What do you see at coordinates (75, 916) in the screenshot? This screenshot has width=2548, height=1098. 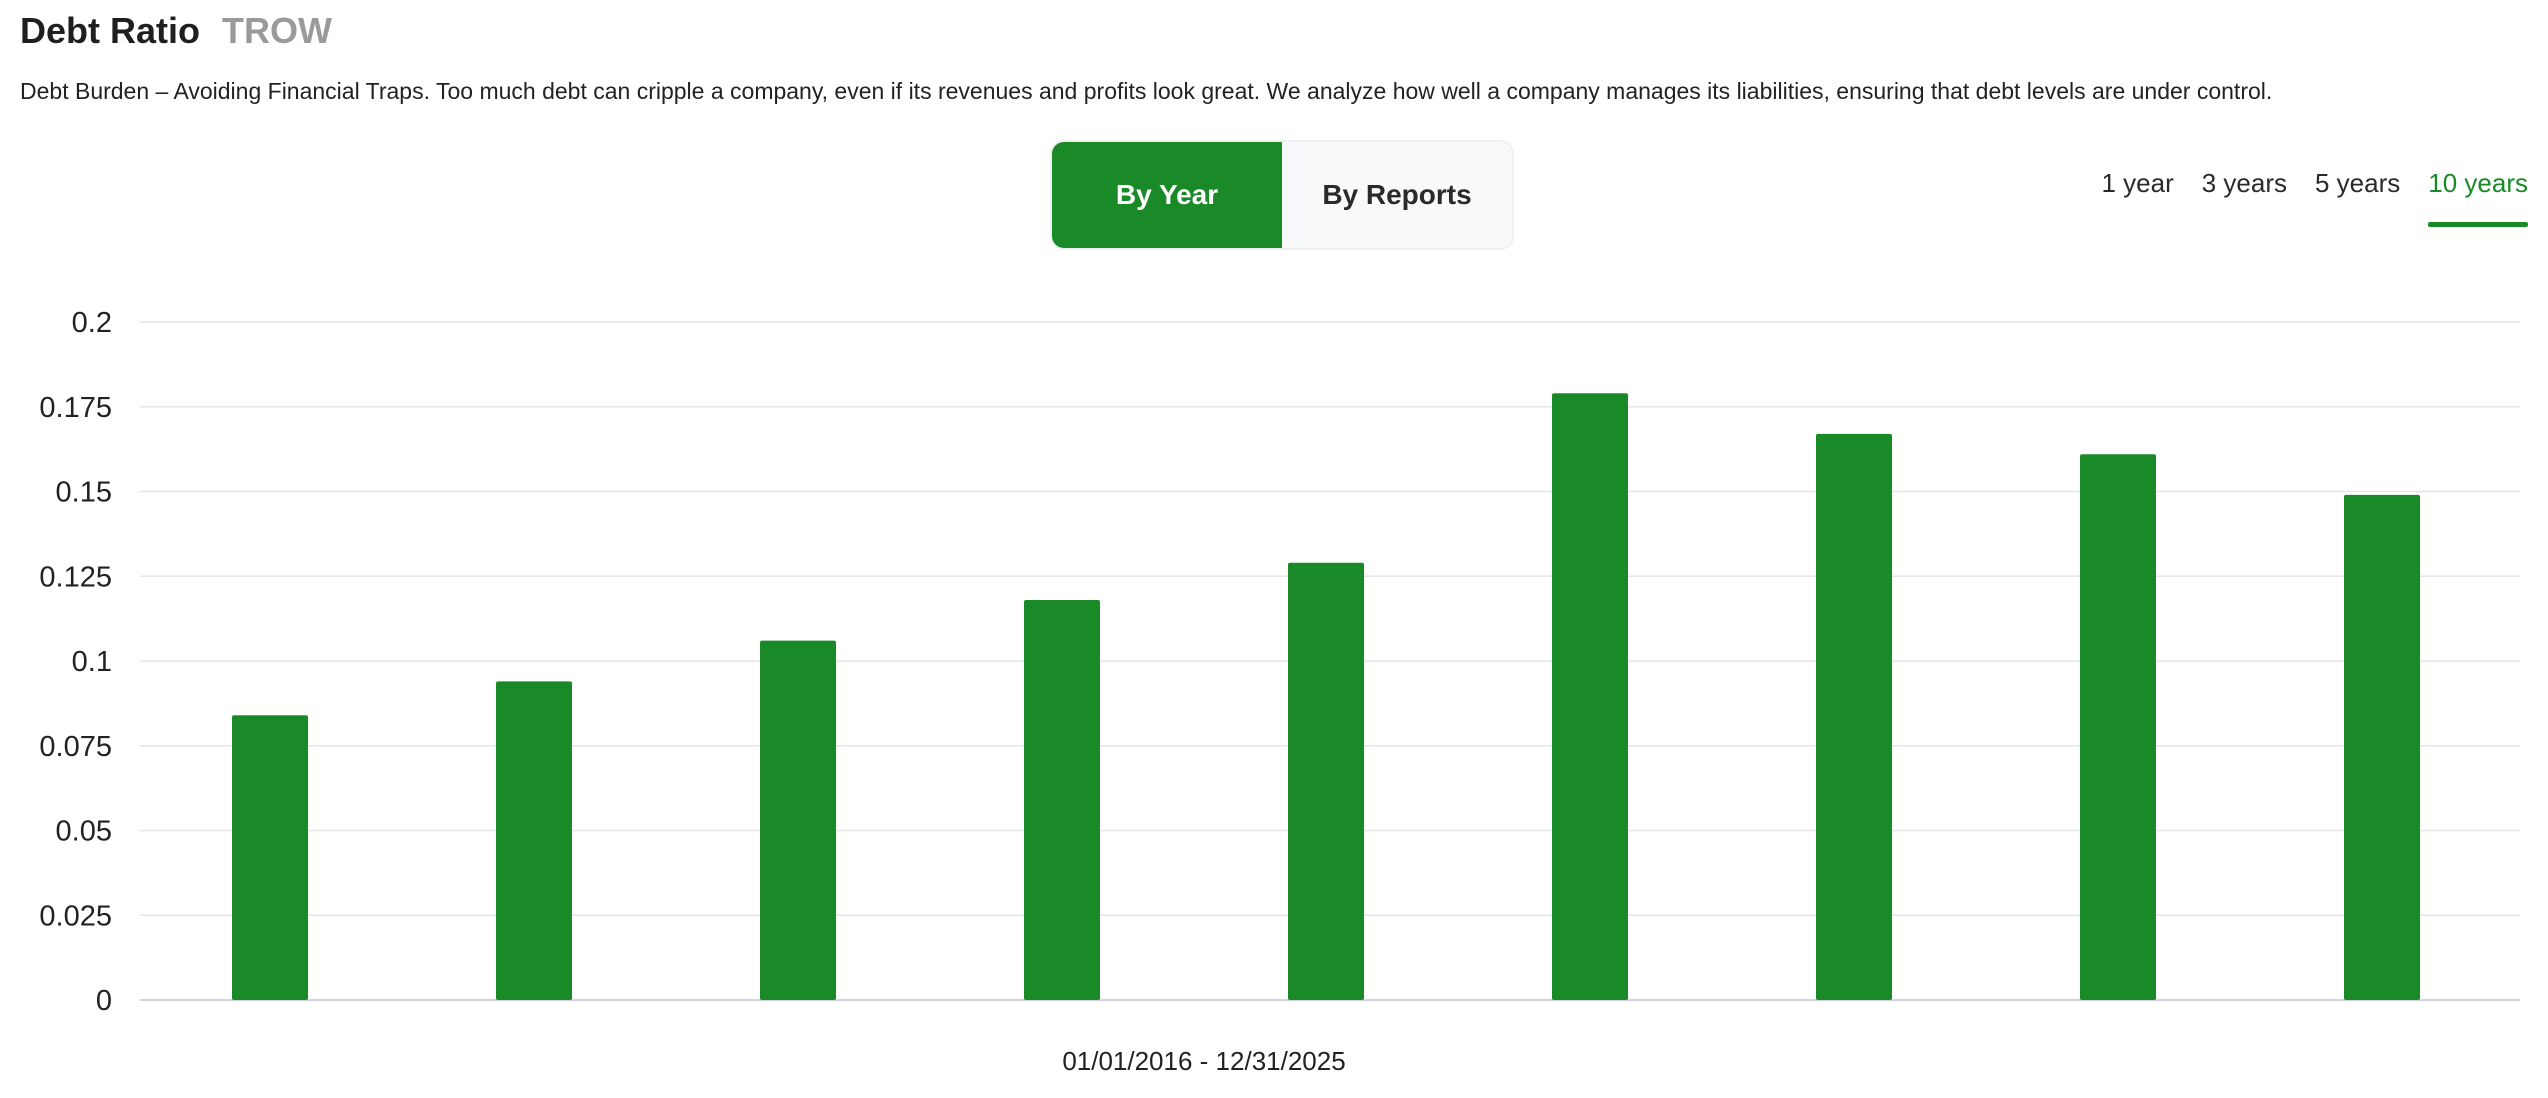 I see `y-tick-label: 0.025` at bounding box center [75, 916].